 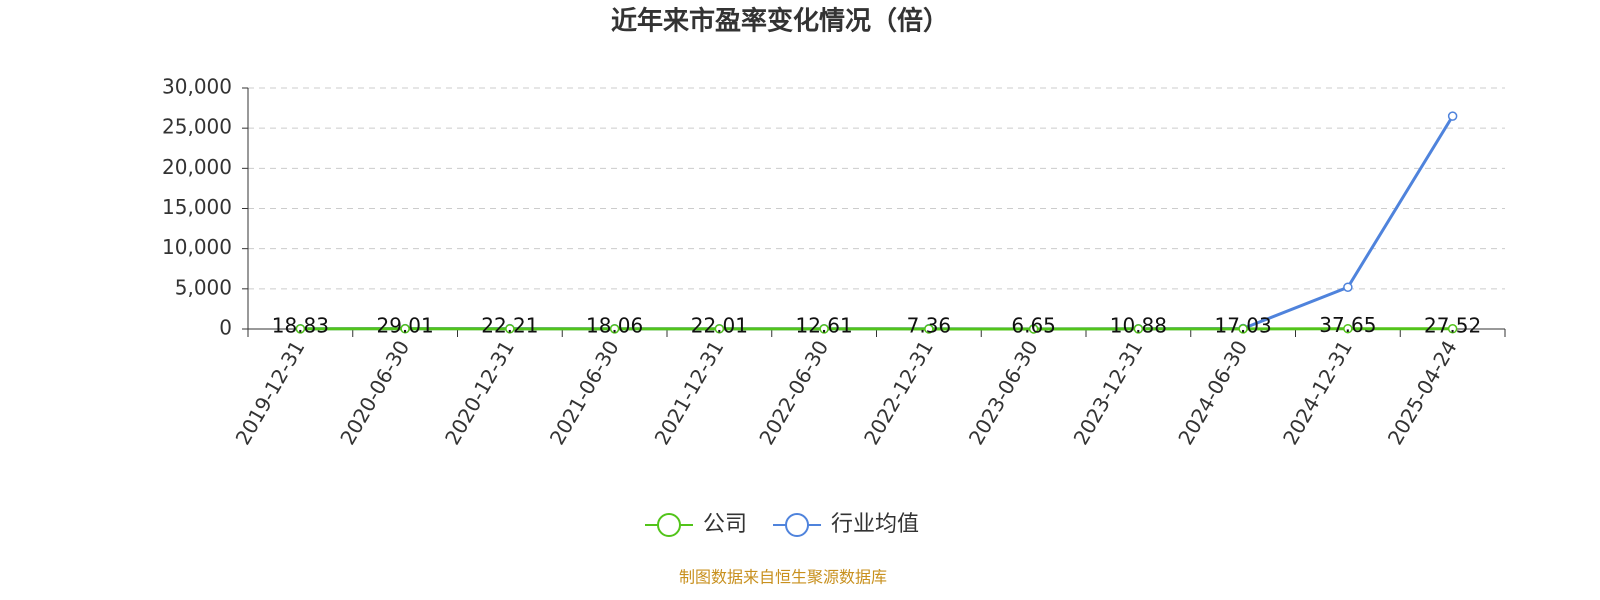 What do you see at coordinates (1003, 392) in the screenshot?
I see `x-tick-label: 2023-06-30` at bounding box center [1003, 392].